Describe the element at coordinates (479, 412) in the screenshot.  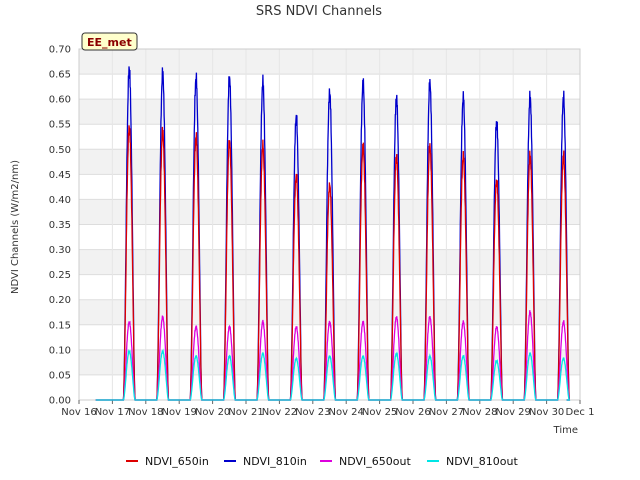
I see `x-tick-label: Nov 28` at that location.